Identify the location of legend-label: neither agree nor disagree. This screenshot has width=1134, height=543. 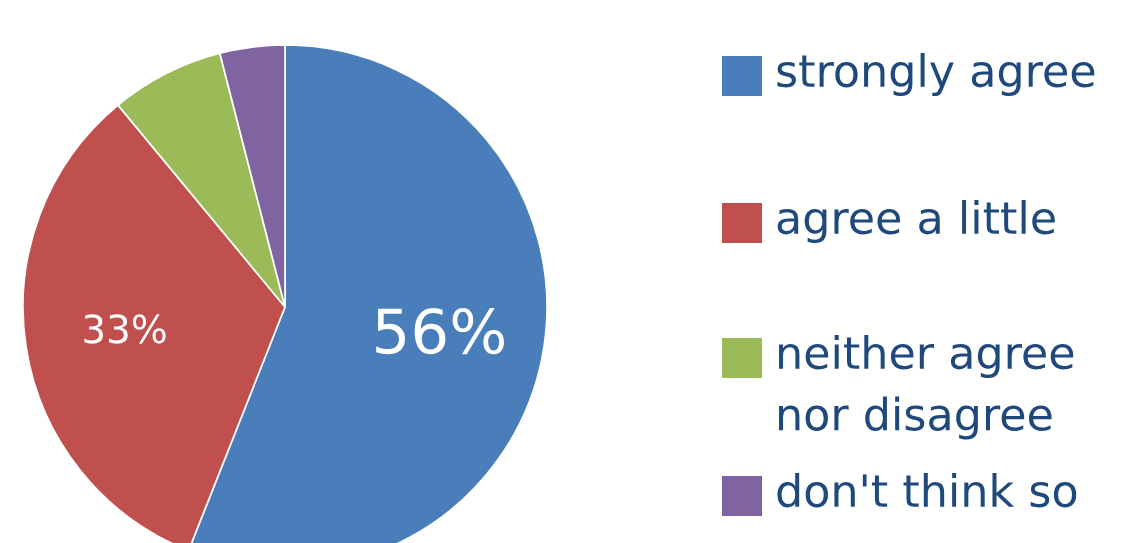
(926, 387).